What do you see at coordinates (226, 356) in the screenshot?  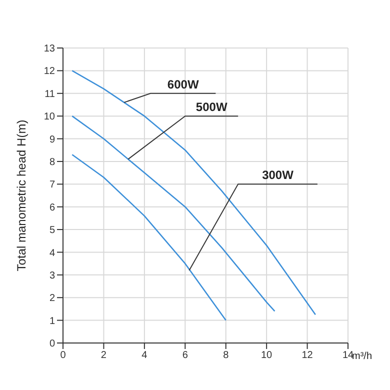 I see `x-tick-label: 8` at bounding box center [226, 356].